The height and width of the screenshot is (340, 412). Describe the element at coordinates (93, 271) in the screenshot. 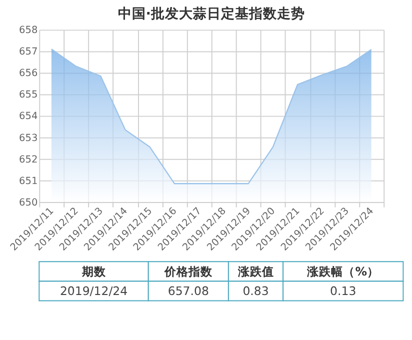

I see `text: 期数` at that location.